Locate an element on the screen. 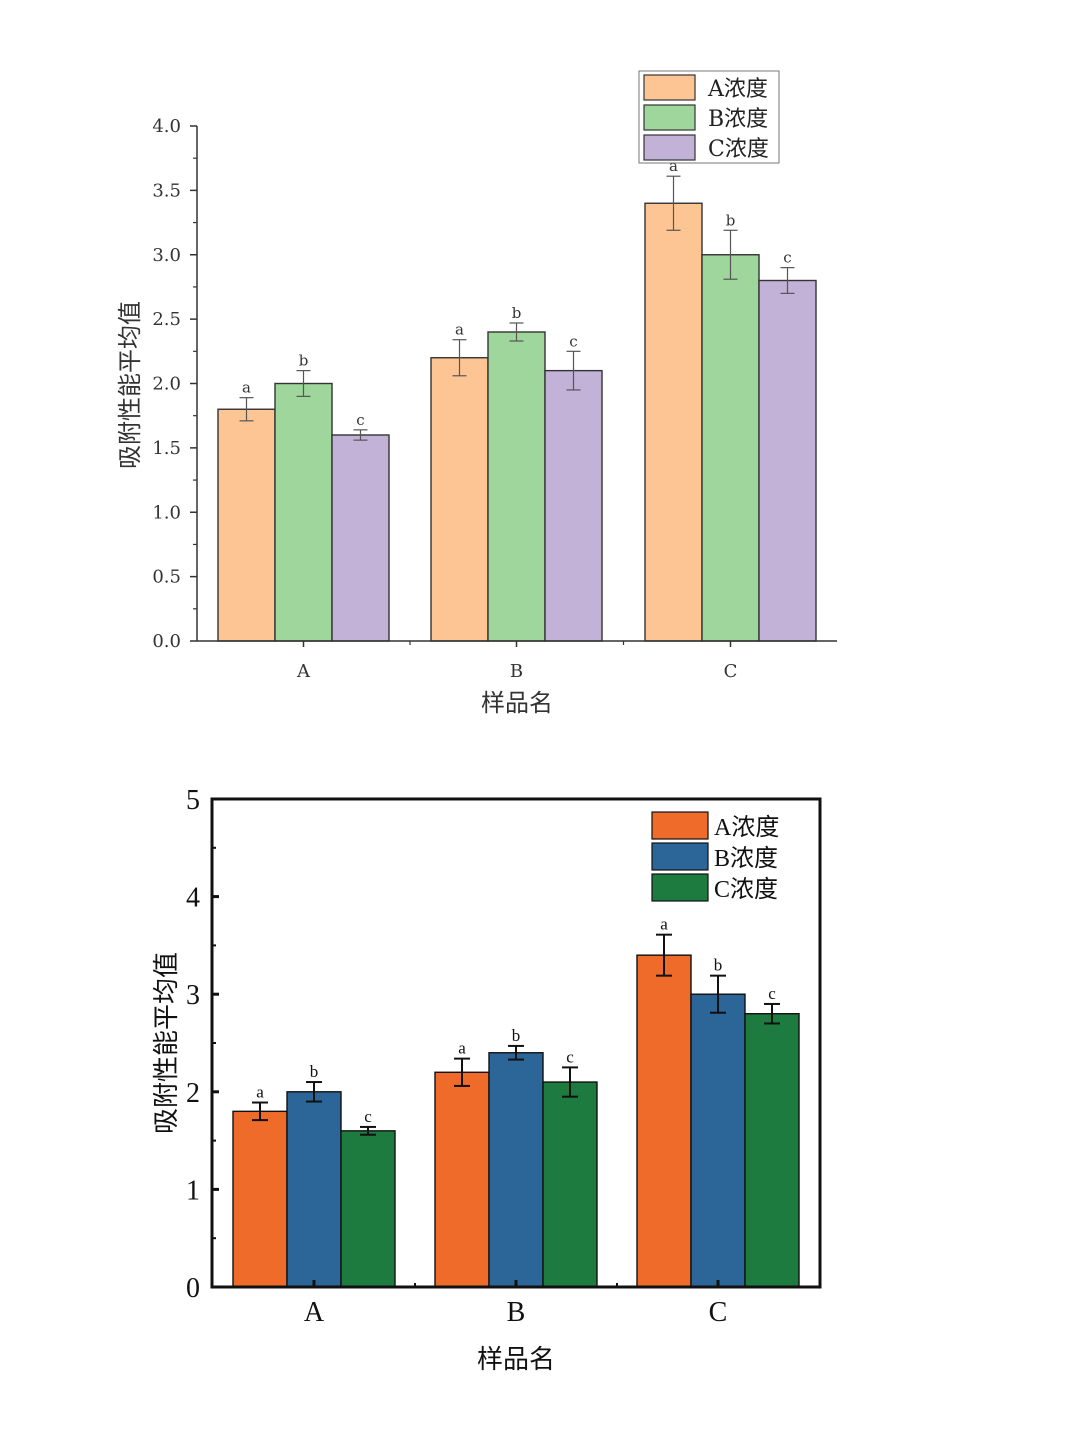 This screenshot has width=1080, height=1440. chart-1-legend: A浓度 B浓度 C浓度 is located at coordinates (709, 117).